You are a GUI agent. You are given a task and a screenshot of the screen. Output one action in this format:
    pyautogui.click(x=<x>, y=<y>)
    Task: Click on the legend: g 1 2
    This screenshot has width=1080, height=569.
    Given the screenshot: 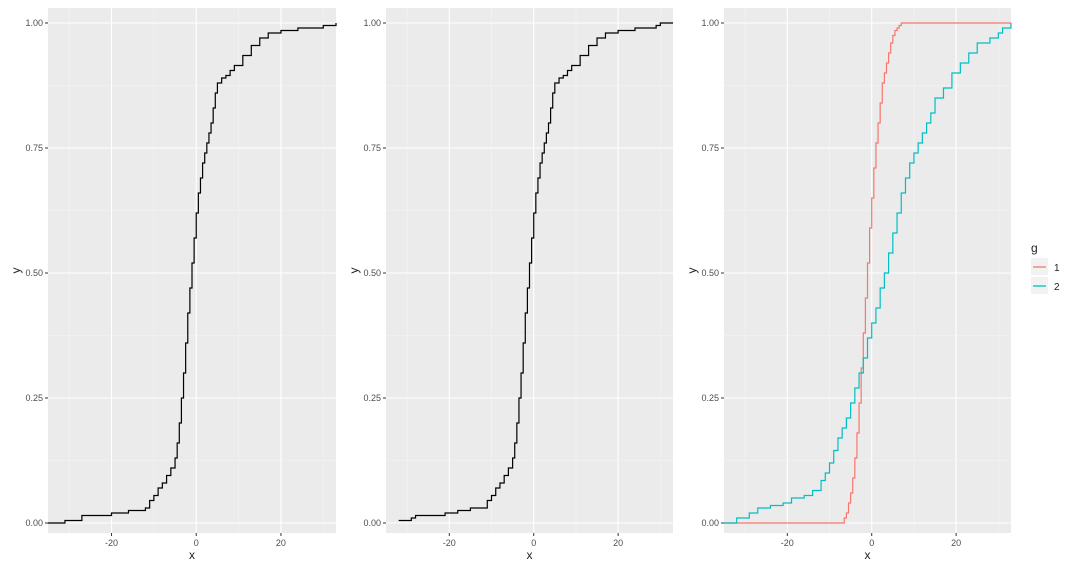 What is the action you would take?
    pyautogui.click(x=1045, y=267)
    